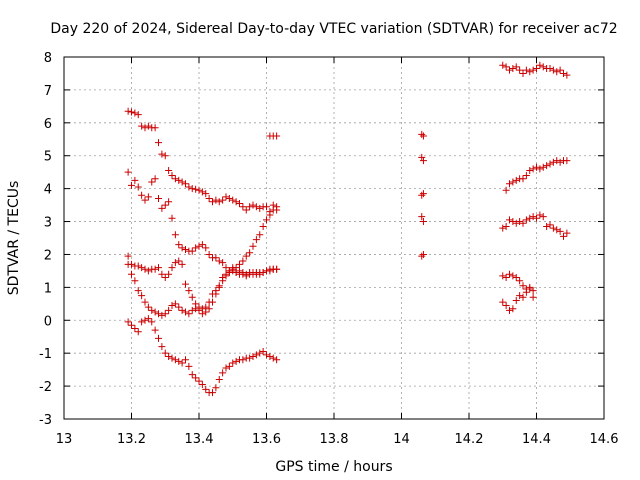 This screenshot has width=640, height=480. What do you see at coordinates (131, 439) in the screenshot?
I see `x-tick-label: 13.2` at bounding box center [131, 439].